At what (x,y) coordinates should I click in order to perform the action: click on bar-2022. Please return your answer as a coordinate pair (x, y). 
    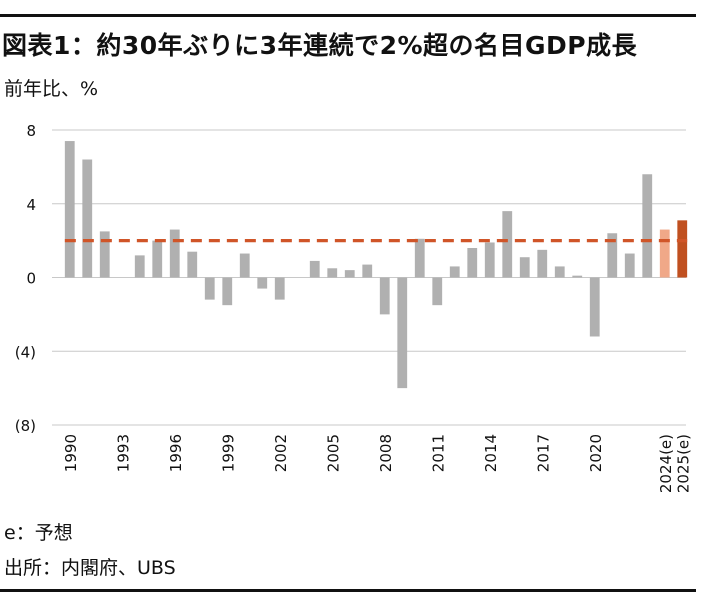
    Looking at the image, I should click on (629, 265).